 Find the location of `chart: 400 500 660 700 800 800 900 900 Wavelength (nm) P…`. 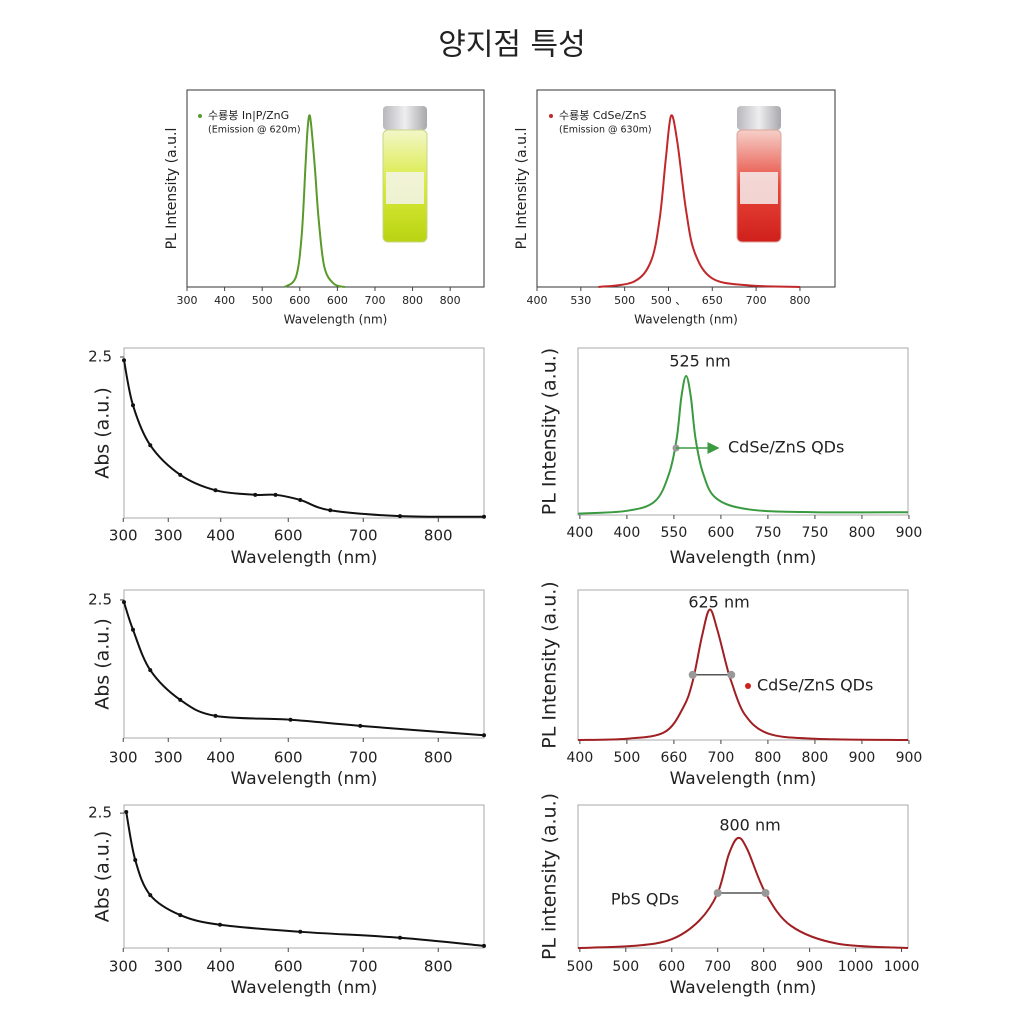

chart: 400 500 660 700 800 800 900 900 Wavelength (nm) P… is located at coordinates (731, 685).